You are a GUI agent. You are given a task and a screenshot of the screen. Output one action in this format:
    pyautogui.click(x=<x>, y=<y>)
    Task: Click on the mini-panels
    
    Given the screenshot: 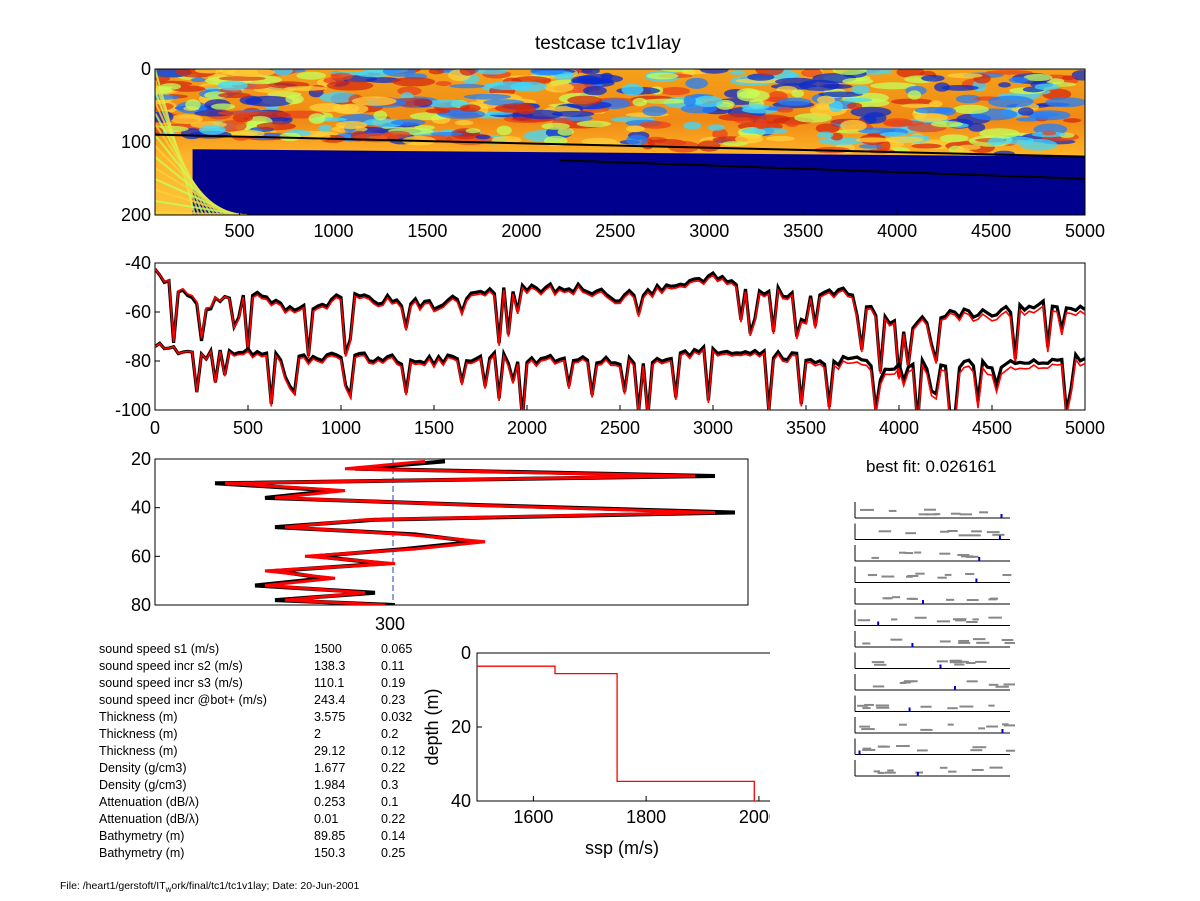 What is the action you would take?
    pyautogui.click(x=934, y=639)
    